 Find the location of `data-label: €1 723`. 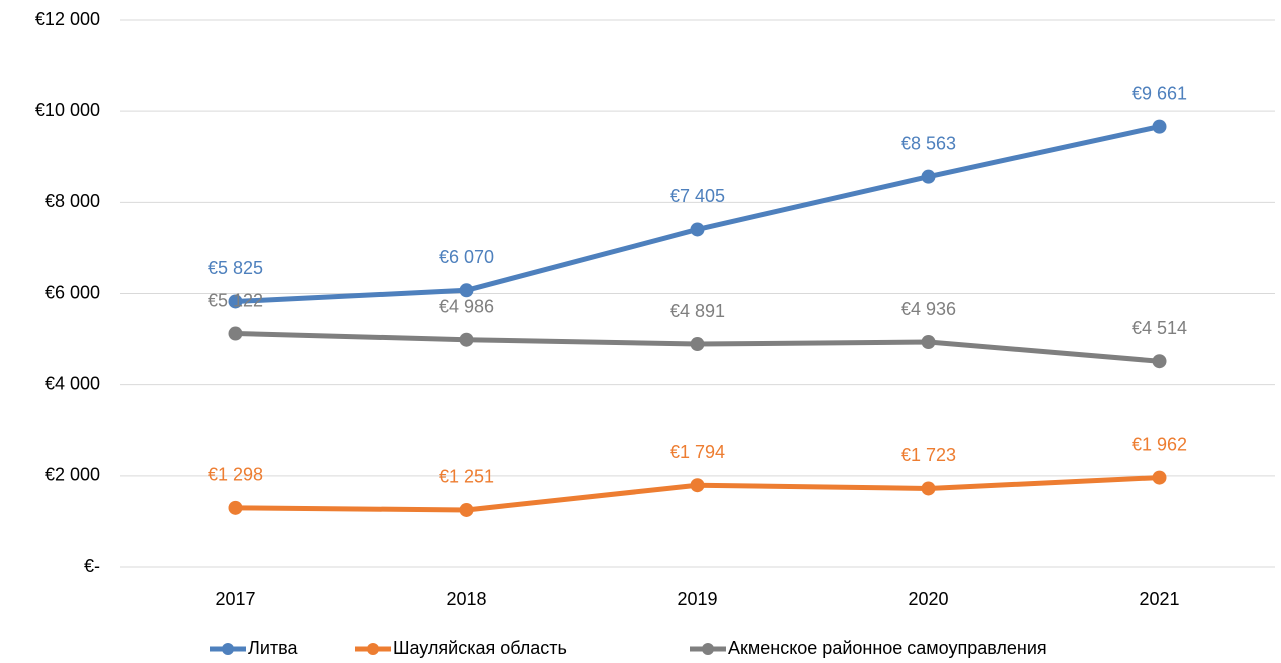

data-label: €1 723 is located at coordinates (928, 455).